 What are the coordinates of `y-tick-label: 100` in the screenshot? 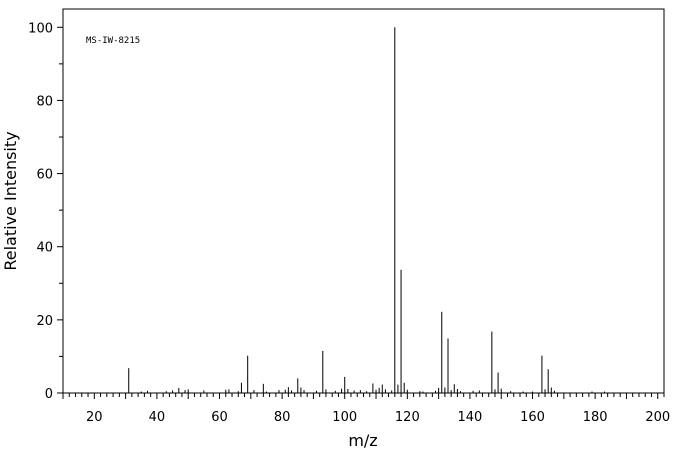 It's located at (40, 28).